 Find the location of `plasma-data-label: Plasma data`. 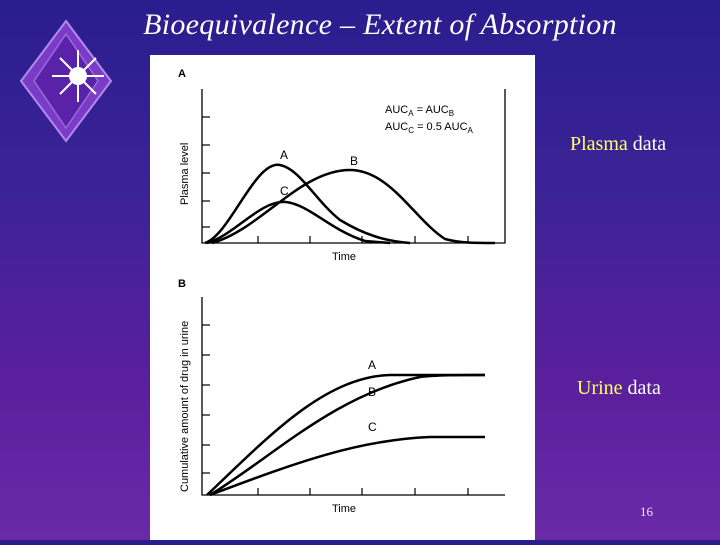

plasma-data-label: Plasma data is located at coordinates (618, 144).